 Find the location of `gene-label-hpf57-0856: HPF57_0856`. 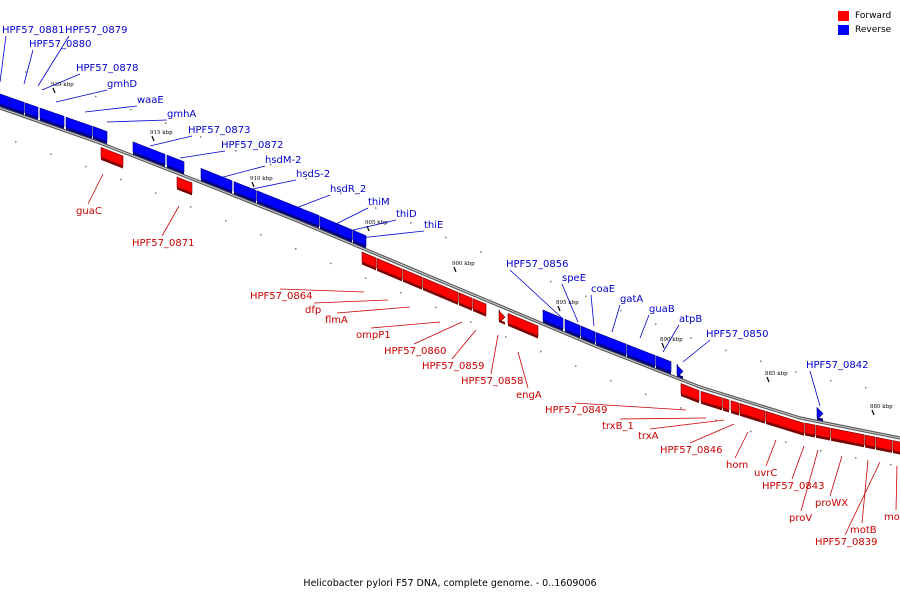

gene-label-hpf57-0856: HPF57_0856 is located at coordinates (537, 264).